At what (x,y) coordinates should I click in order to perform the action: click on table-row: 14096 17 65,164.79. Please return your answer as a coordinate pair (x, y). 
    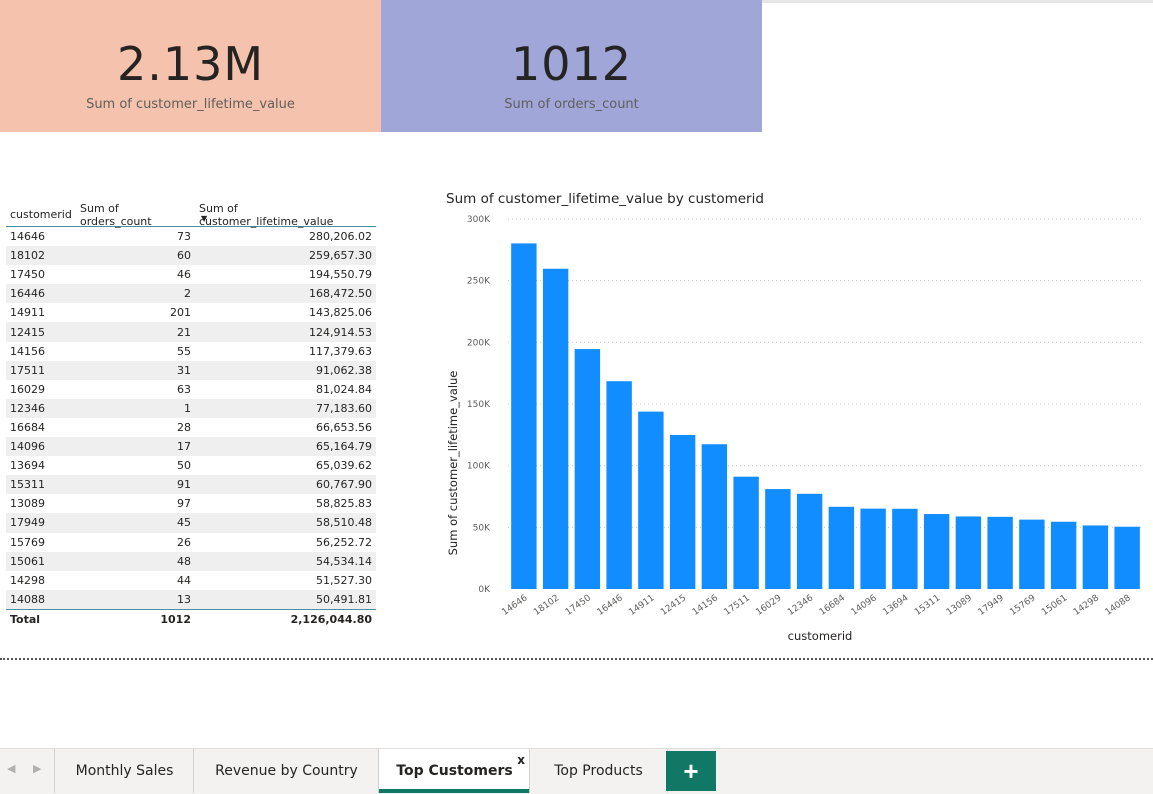
    Looking at the image, I should click on (191, 447).